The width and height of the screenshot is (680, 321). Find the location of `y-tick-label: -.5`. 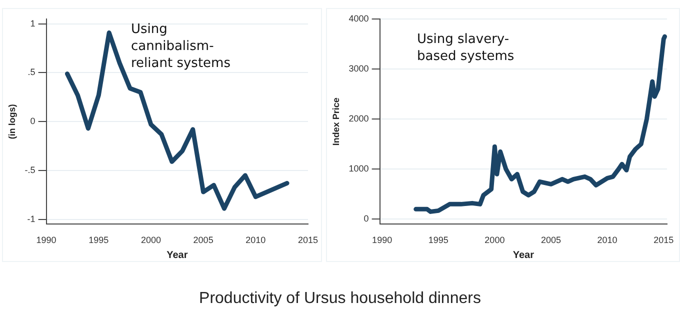

y-tick-label: -.5 is located at coordinates (30, 169).